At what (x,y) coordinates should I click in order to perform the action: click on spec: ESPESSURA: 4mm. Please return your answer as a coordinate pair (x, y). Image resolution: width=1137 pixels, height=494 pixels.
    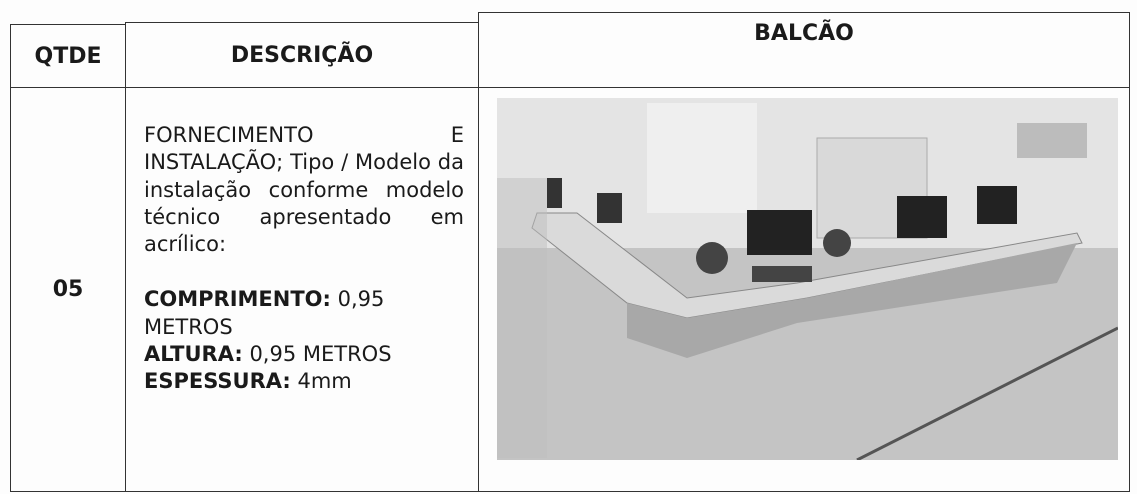
    Looking at the image, I should click on (304, 381).